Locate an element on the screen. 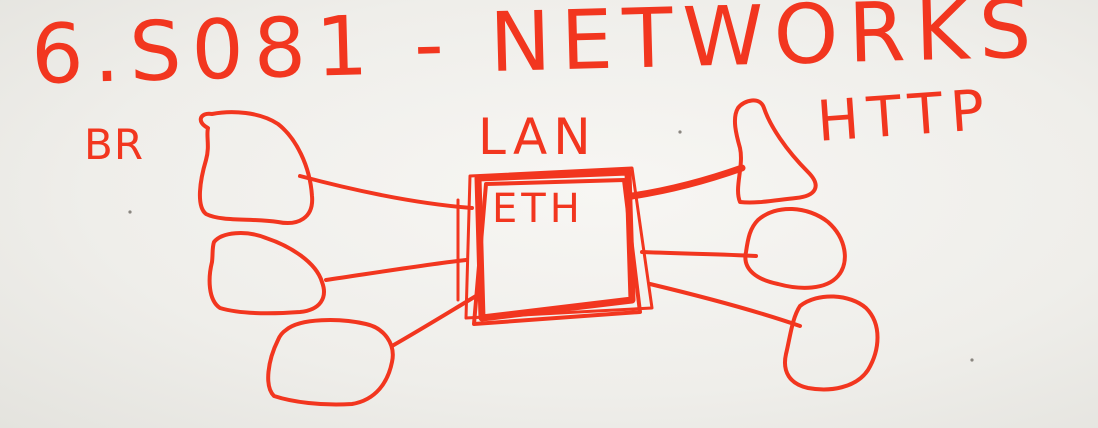 The height and width of the screenshot is (428, 1098). left-label: BR is located at coordinates (114, 144).